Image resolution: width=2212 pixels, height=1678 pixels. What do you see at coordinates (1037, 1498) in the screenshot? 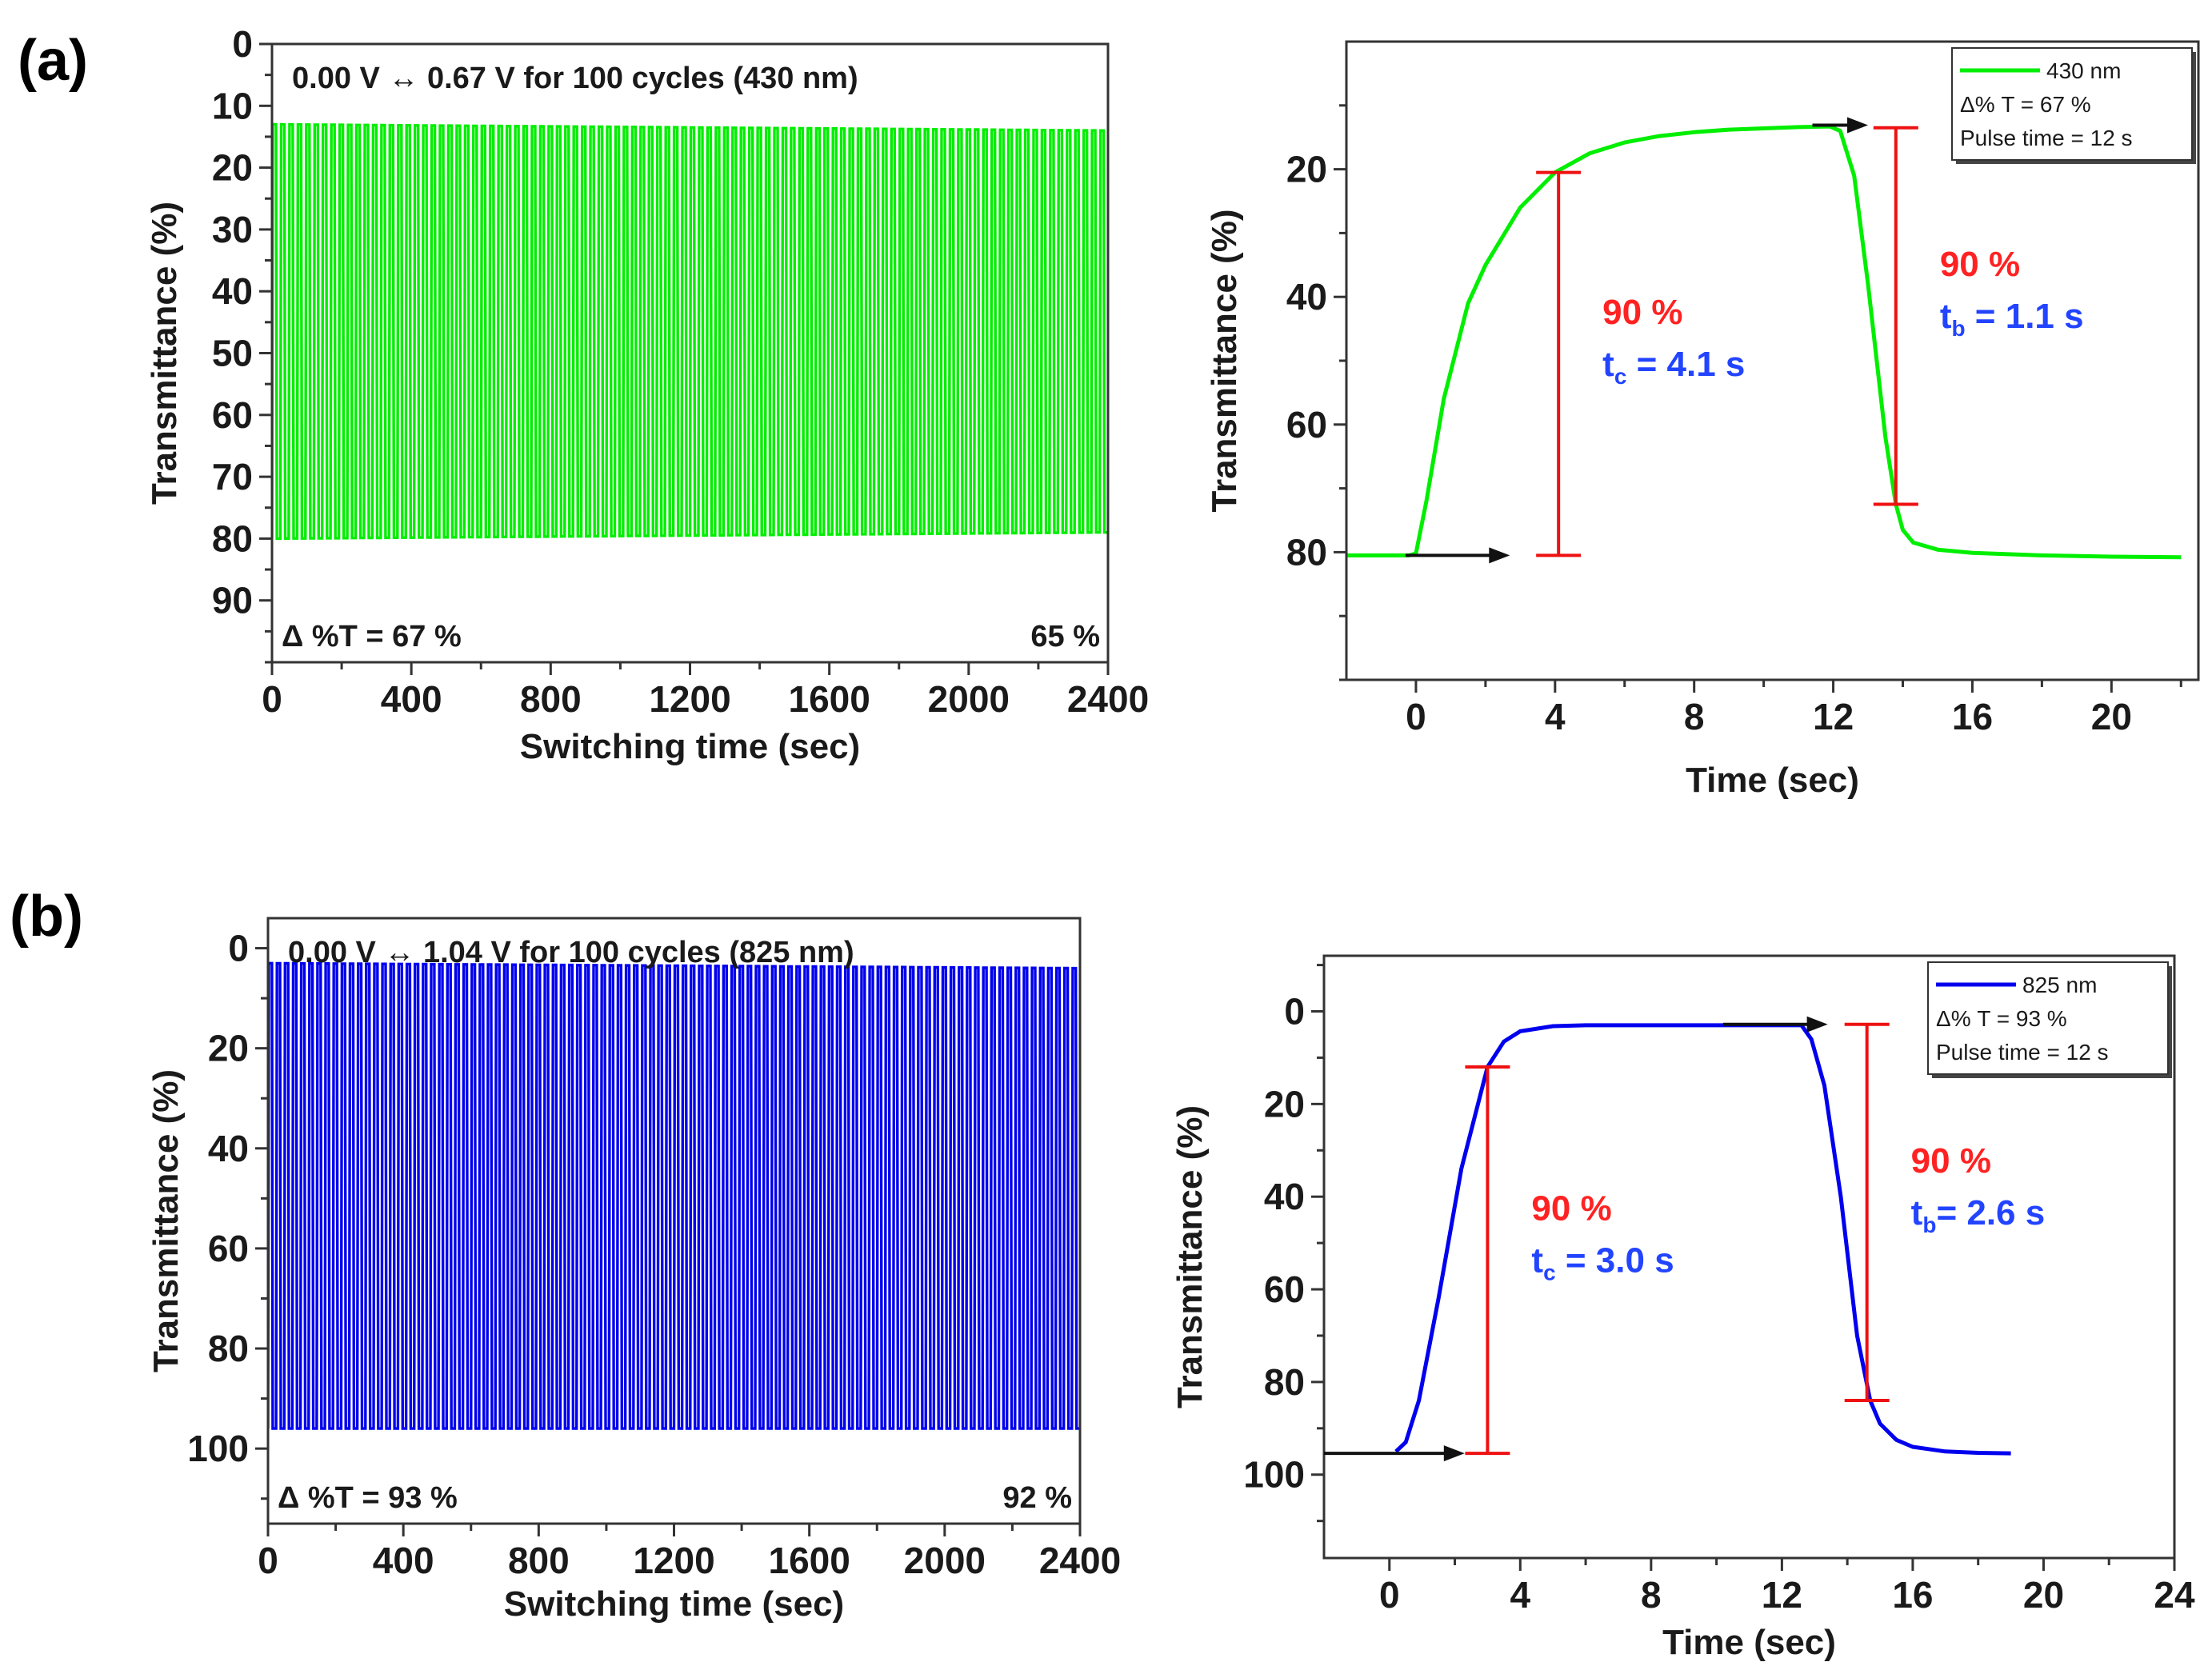
I see `annotation-end: 92 %` at bounding box center [1037, 1498].